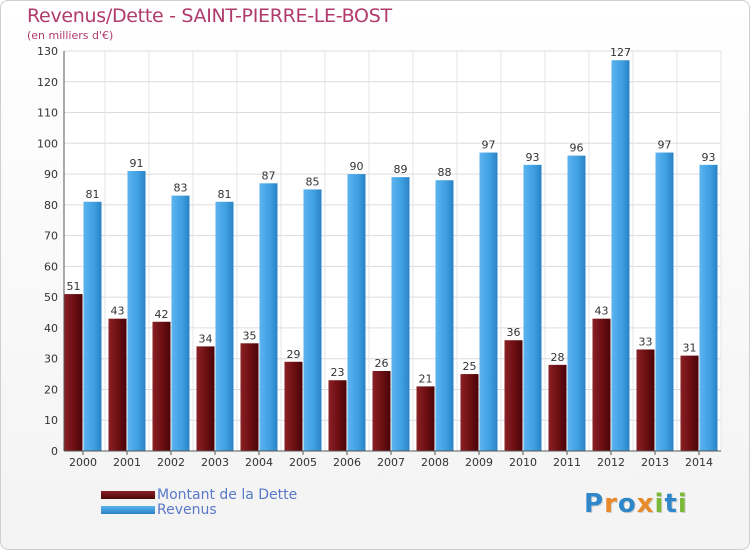 This screenshot has height=550, width=750. I want to click on legend-swatch-dette, so click(128, 495).